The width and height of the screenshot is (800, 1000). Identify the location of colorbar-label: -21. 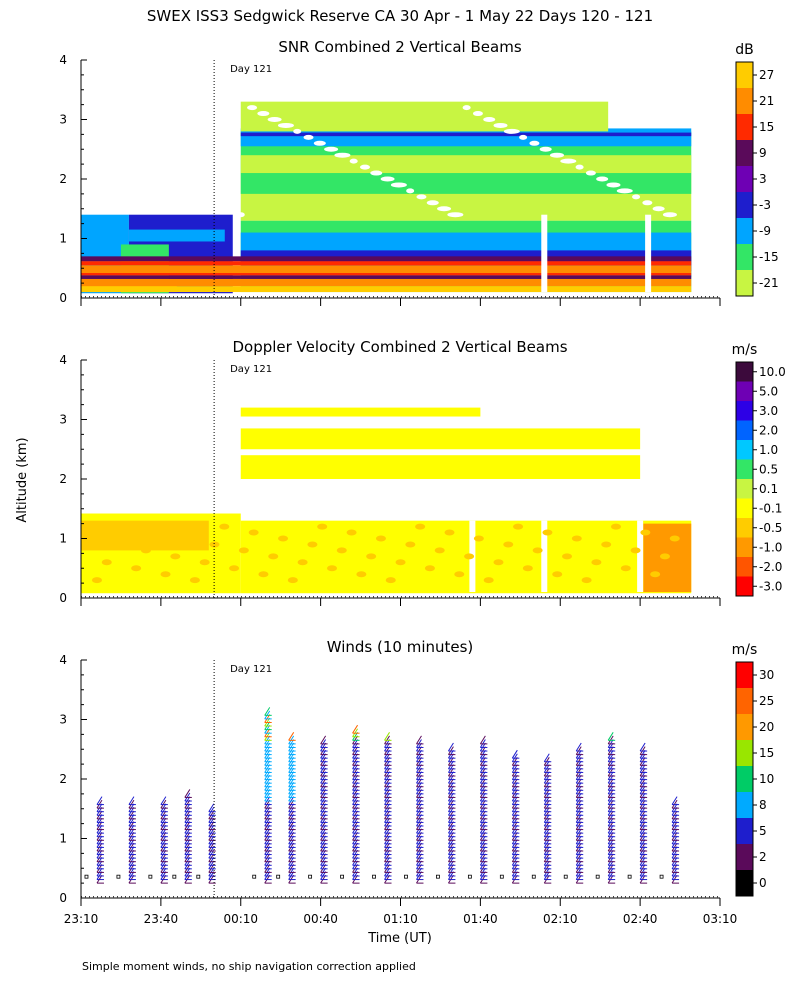
(769, 283).